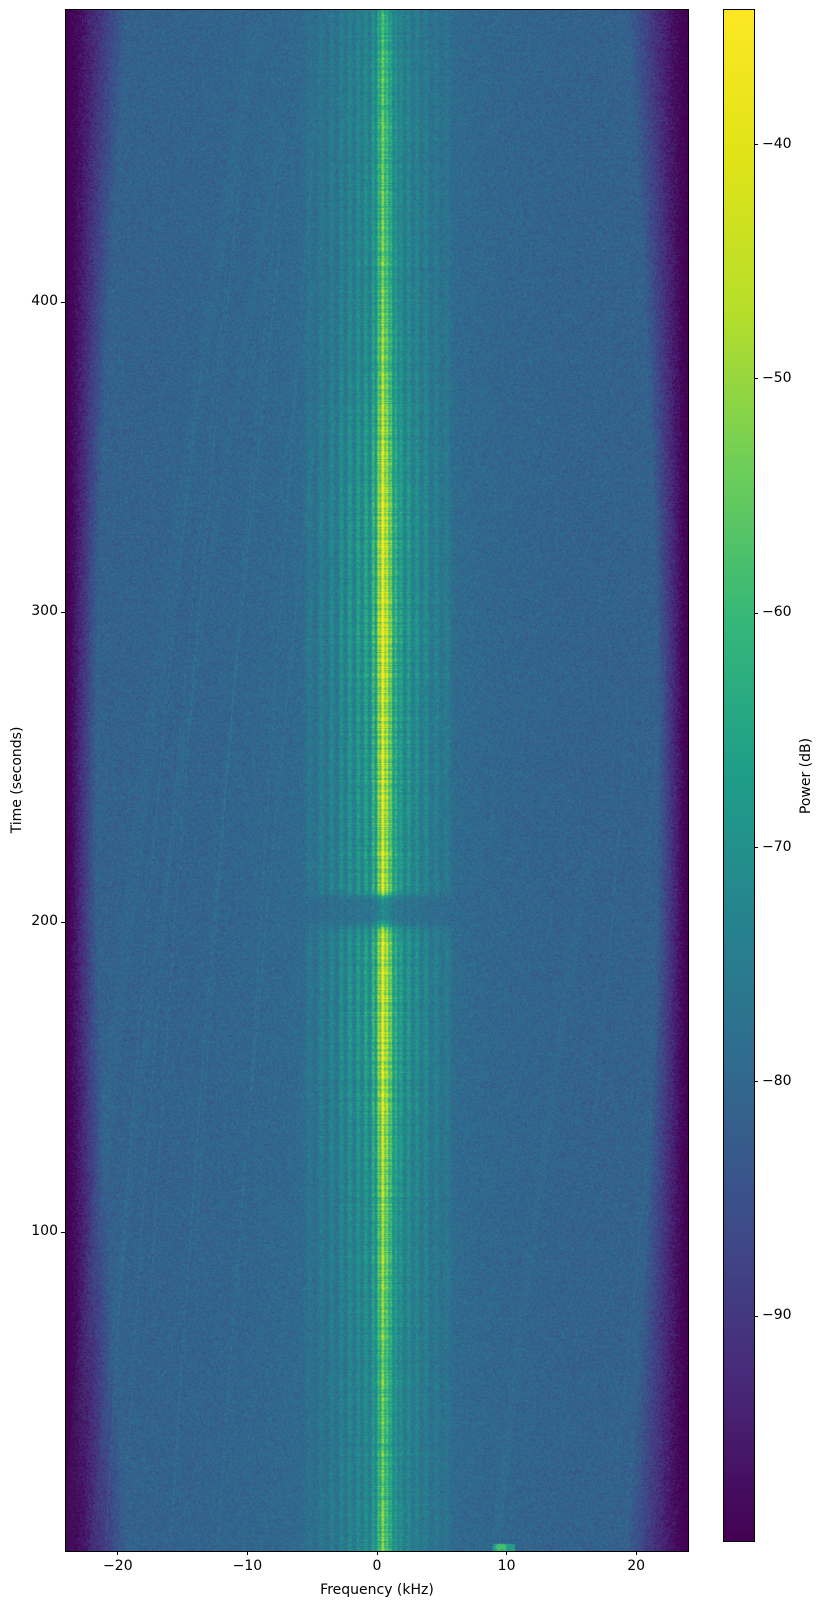 The height and width of the screenshot is (1603, 823). What do you see at coordinates (739, 775) in the screenshot?
I see `colorbar-canvas` at bounding box center [739, 775].